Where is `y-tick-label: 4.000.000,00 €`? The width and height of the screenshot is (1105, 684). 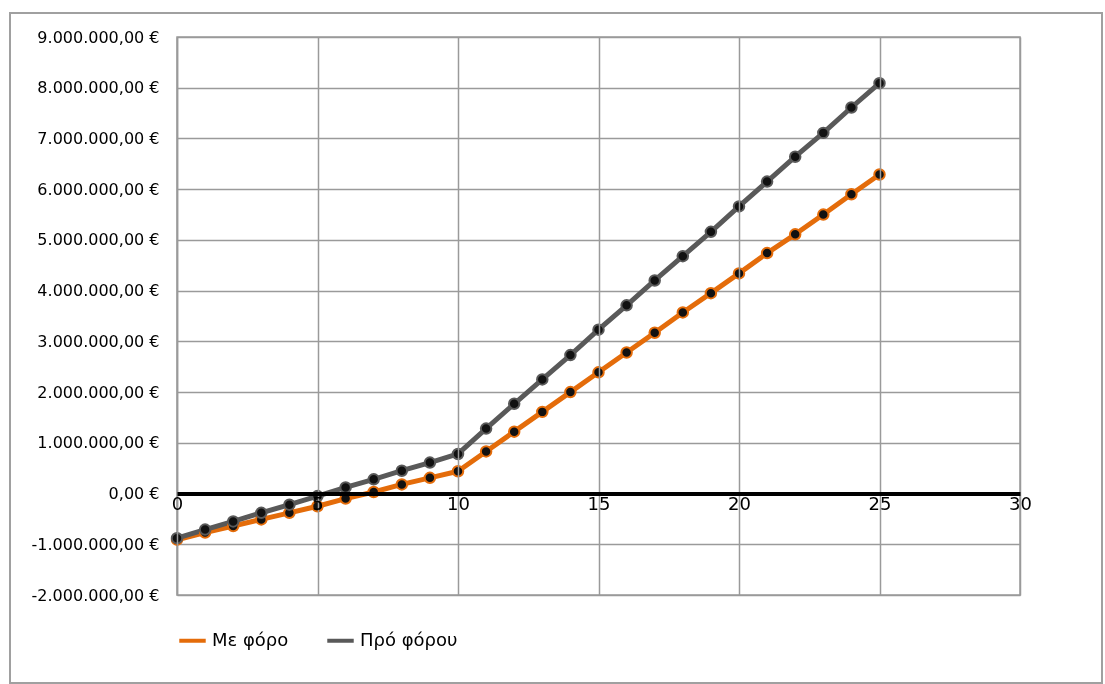 y-tick-label: 4.000.000,00 € is located at coordinates (98, 291).